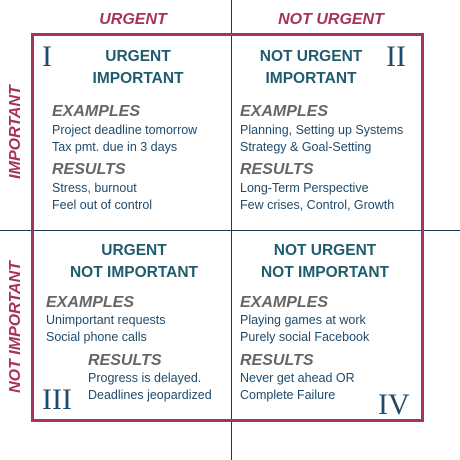 Image resolution: width=460 pixels, height=460 pixels. I want to click on quadrant-4-title: NOT URGENT NOT IMPORTANT, so click(325, 262).